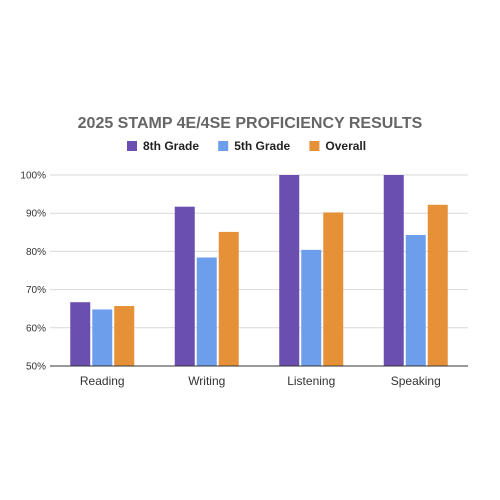  What do you see at coordinates (260, 381) in the screenshot?
I see `x-axis-labels: Reading Writing Listening Speaking` at bounding box center [260, 381].